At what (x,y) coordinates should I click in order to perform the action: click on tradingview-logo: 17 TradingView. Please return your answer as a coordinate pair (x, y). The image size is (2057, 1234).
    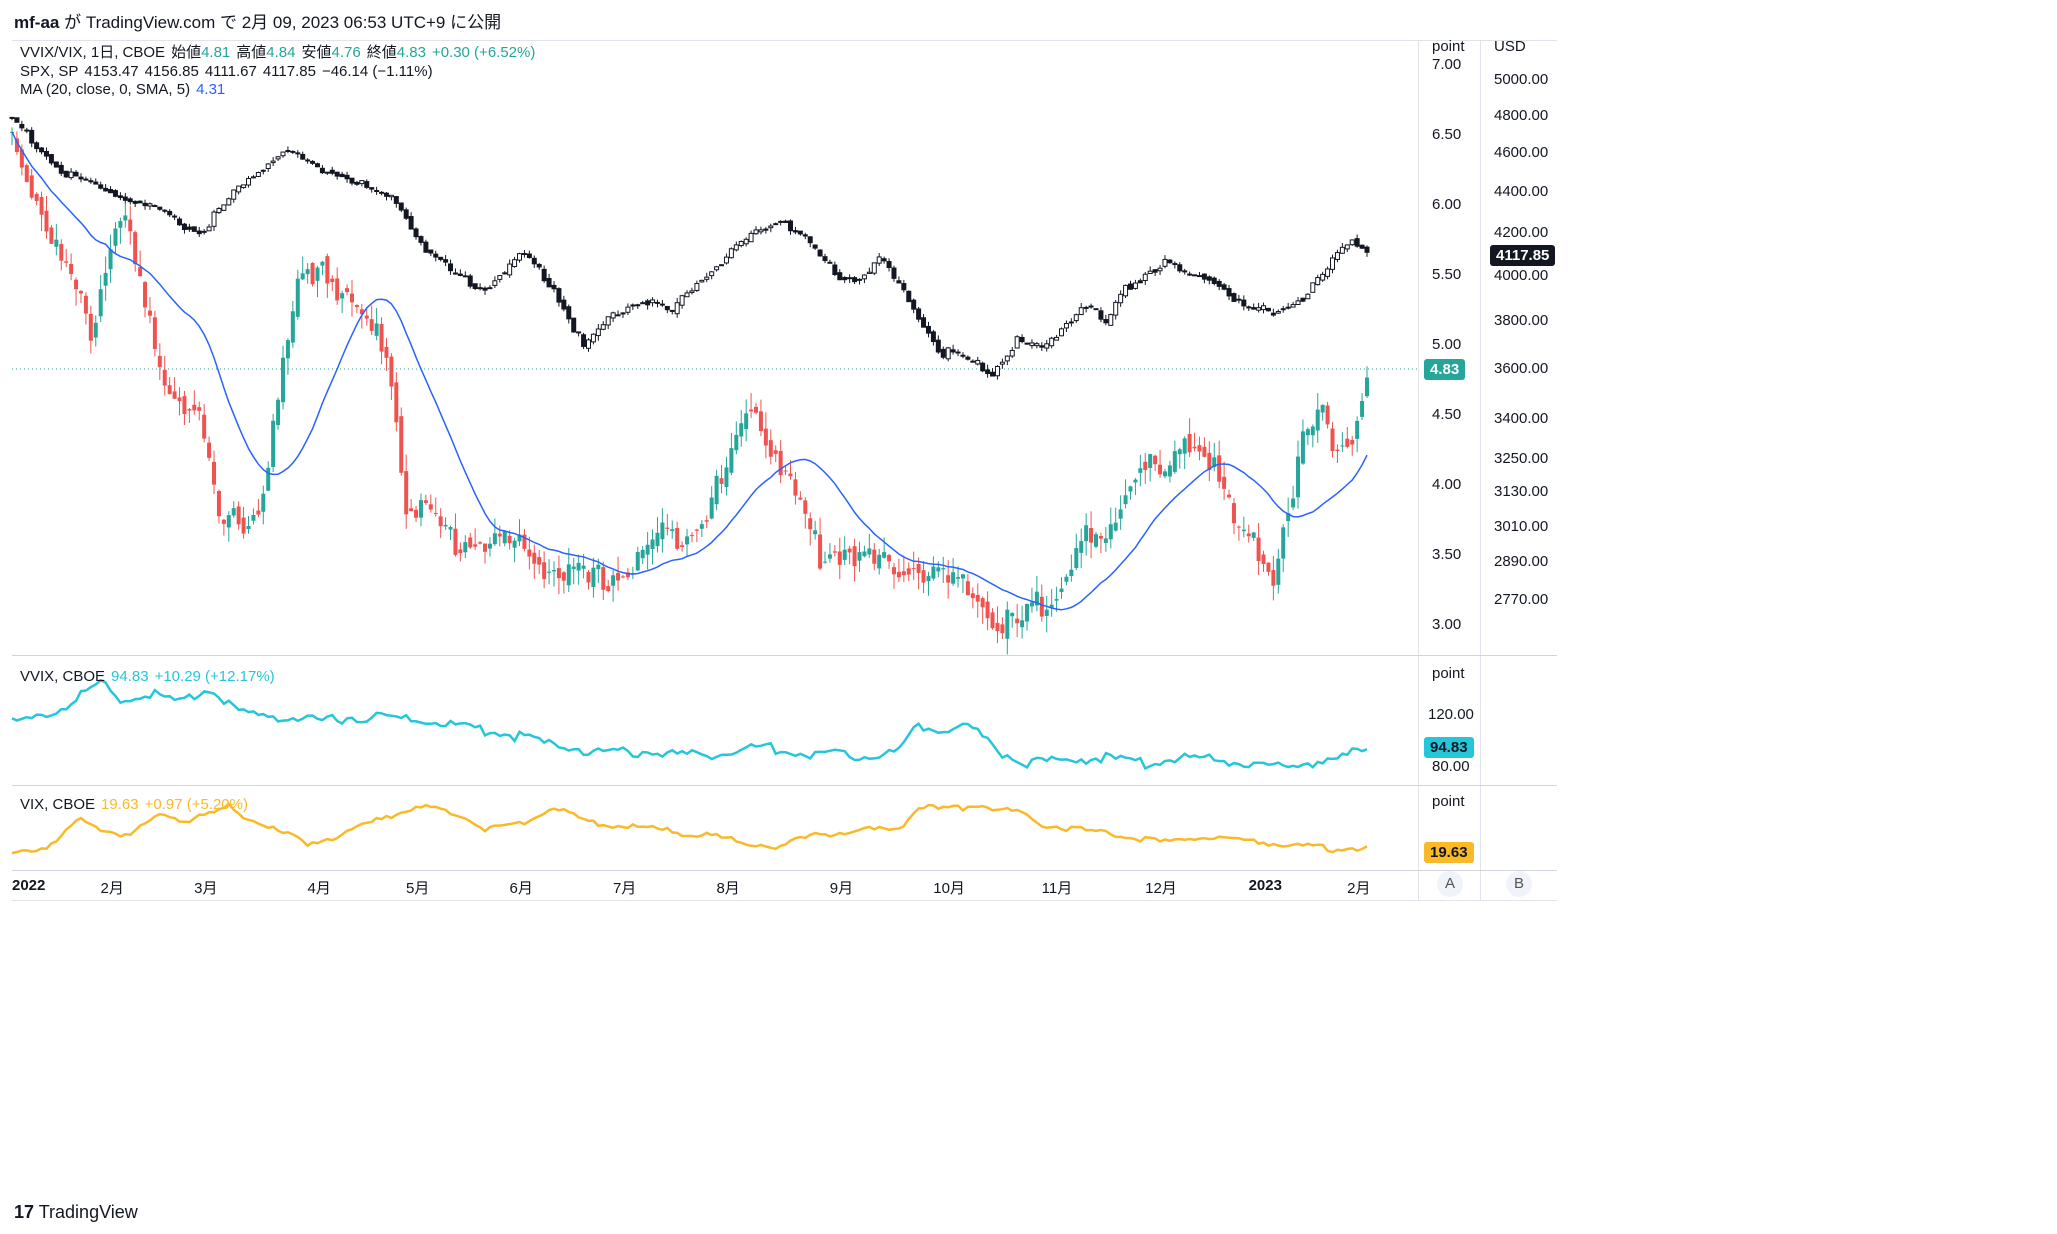
    Looking at the image, I should click on (76, 1212).